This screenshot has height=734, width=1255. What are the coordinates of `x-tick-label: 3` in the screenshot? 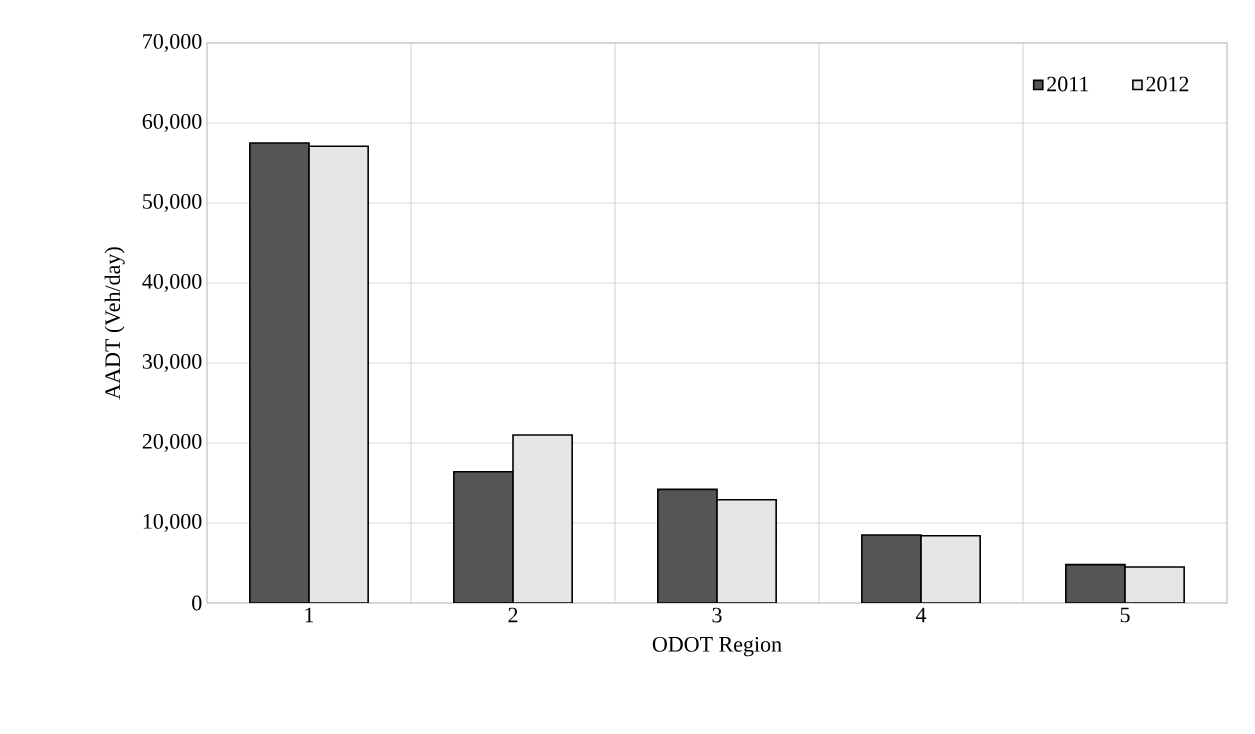 It's located at (717, 615).